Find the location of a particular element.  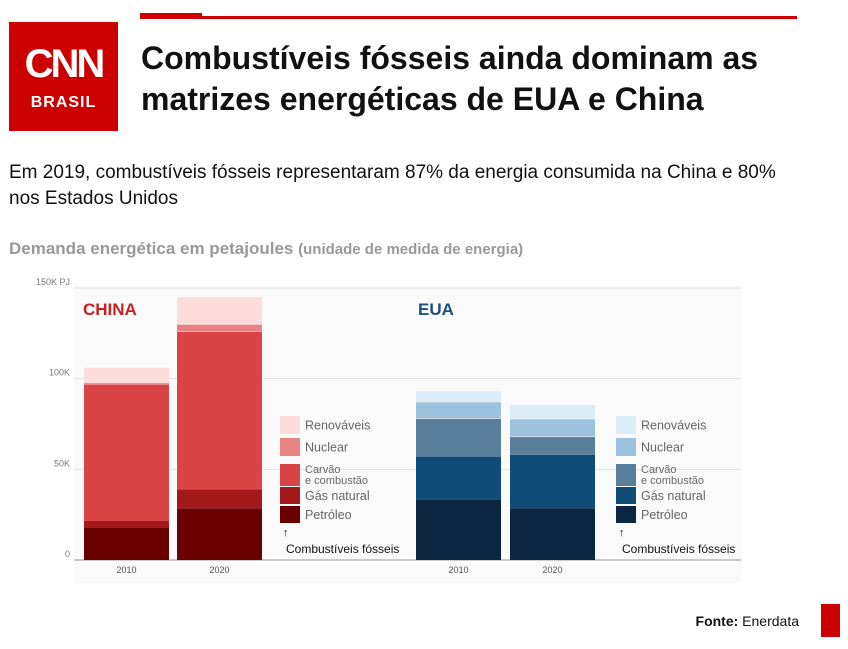

source-name: Enerdata is located at coordinates (770, 621).